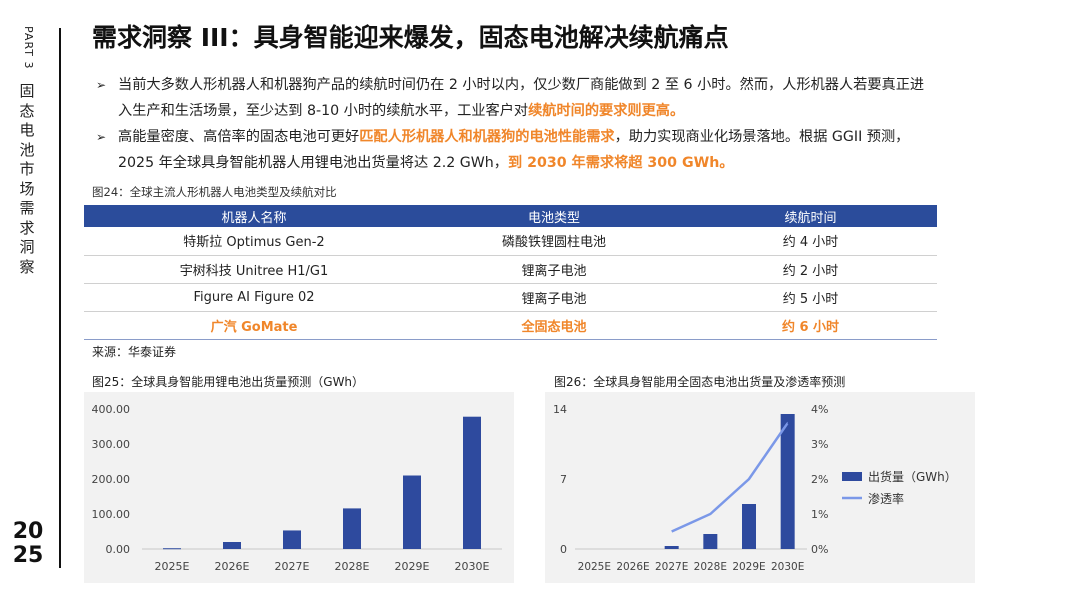 Image resolution: width=1080 pixels, height=608 pixels. What do you see at coordinates (28, 555) in the screenshot?
I see `rail-year-bottom: 25` at bounding box center [28, 555].